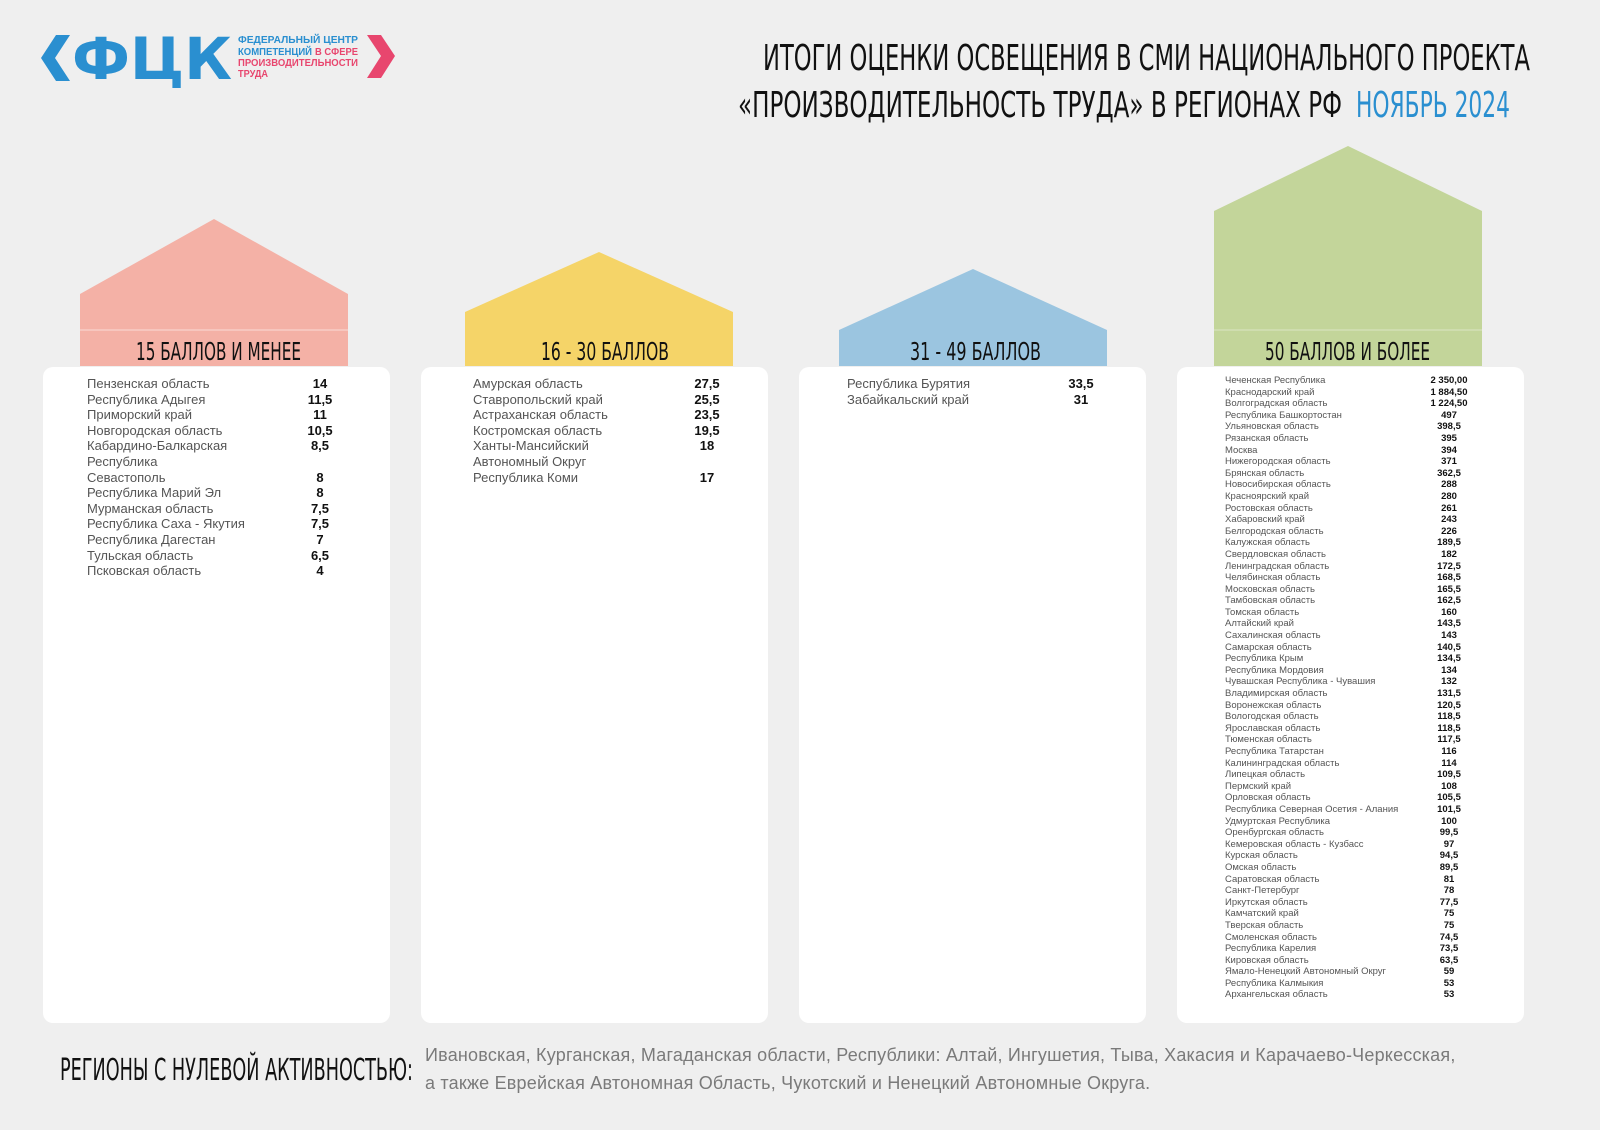 This screenshot has width=1600, height=1130. Describe the element at coordinates (1354, 984) in the screenshot. I see `region-row: Республика Калмыкия 53` at that location.